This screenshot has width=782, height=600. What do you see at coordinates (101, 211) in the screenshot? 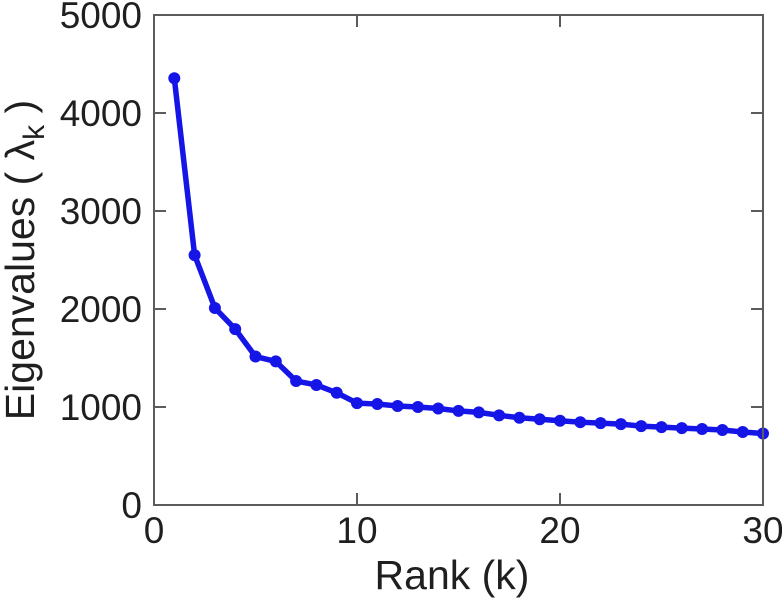
I see `y-tick-label: 3000` at bounding box center [101, 211].